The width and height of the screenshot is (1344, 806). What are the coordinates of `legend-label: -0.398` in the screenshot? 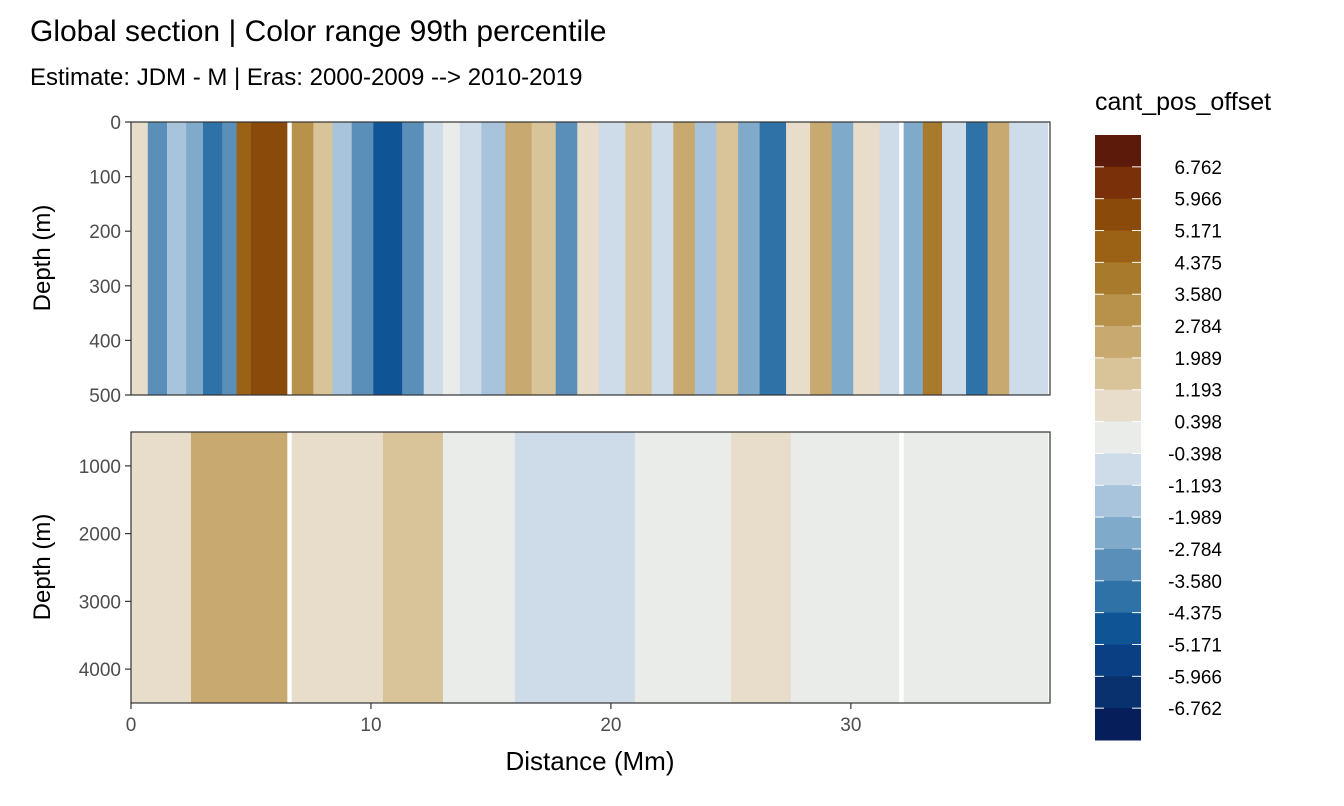 It's located at (1195, 454).